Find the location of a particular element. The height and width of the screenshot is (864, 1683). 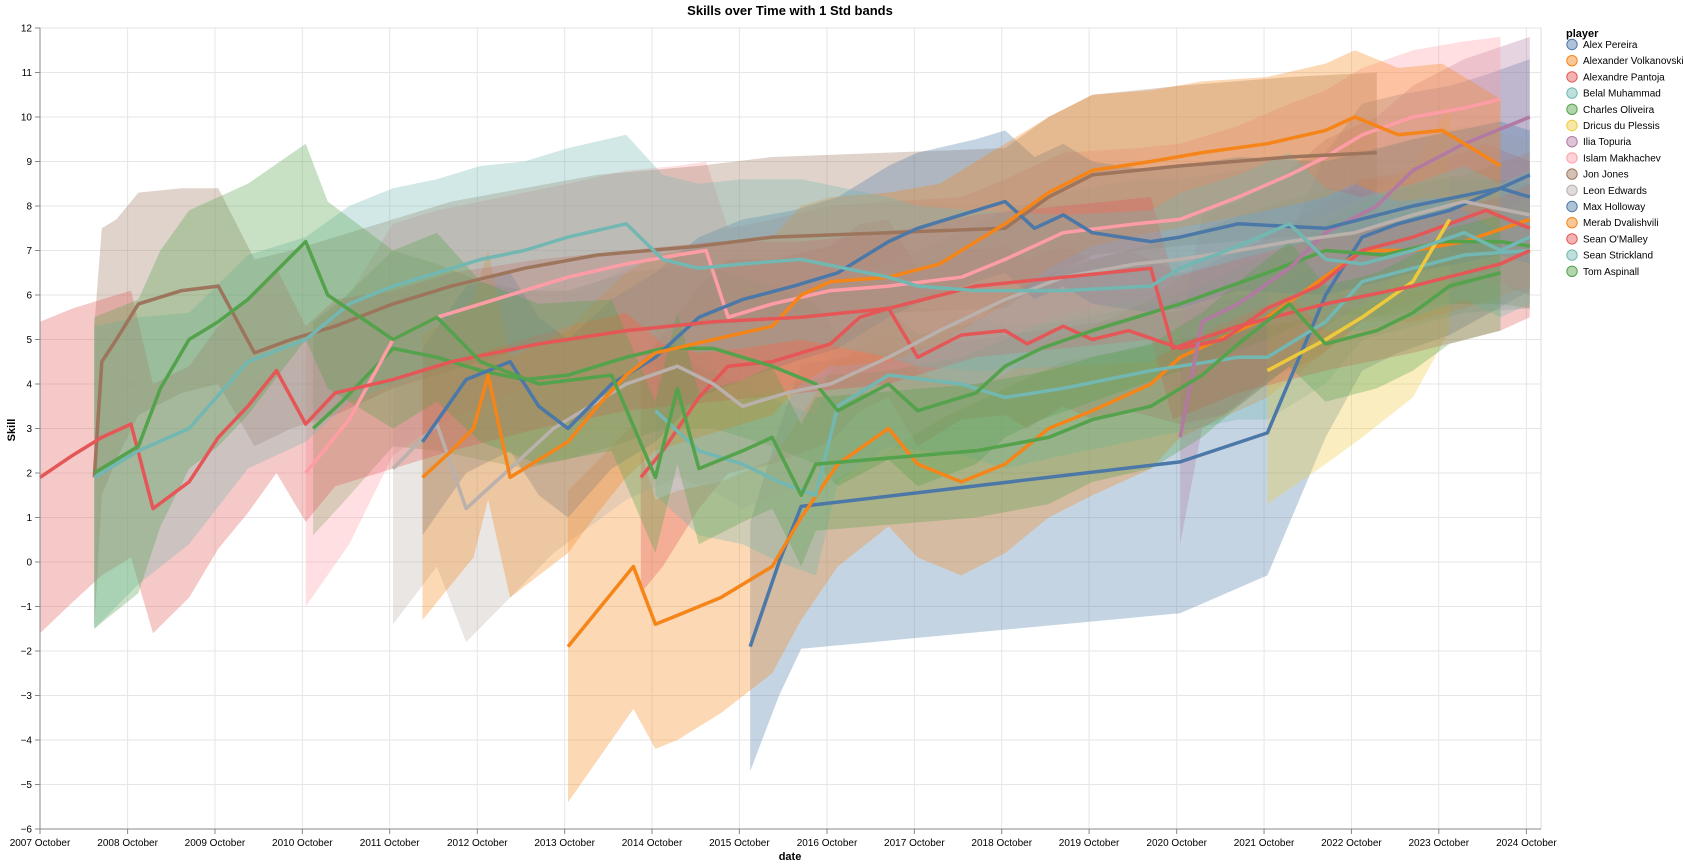

x-tick-label: 2012 October is located at coordinates (477, 843).